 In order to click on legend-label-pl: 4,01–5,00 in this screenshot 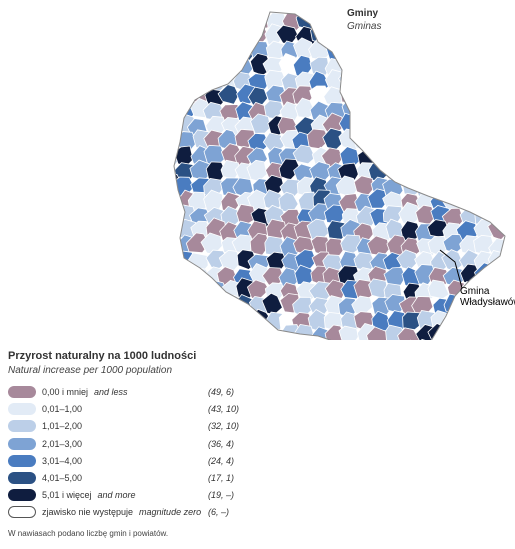, I will do `click(62, 477)`.